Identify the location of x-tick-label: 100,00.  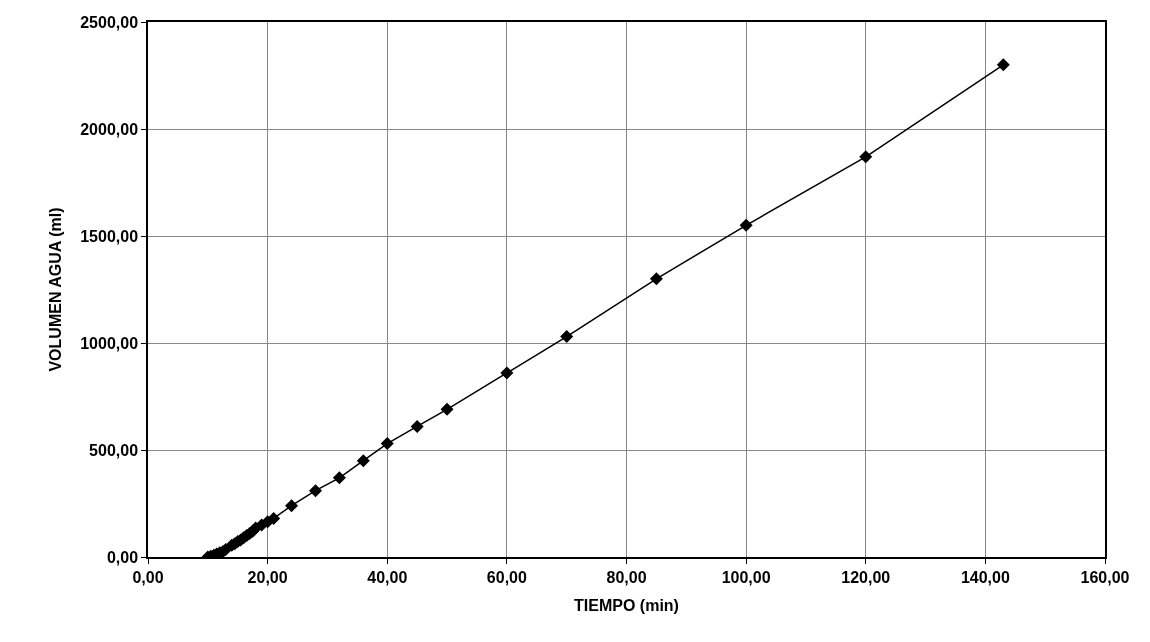
(746, 577).